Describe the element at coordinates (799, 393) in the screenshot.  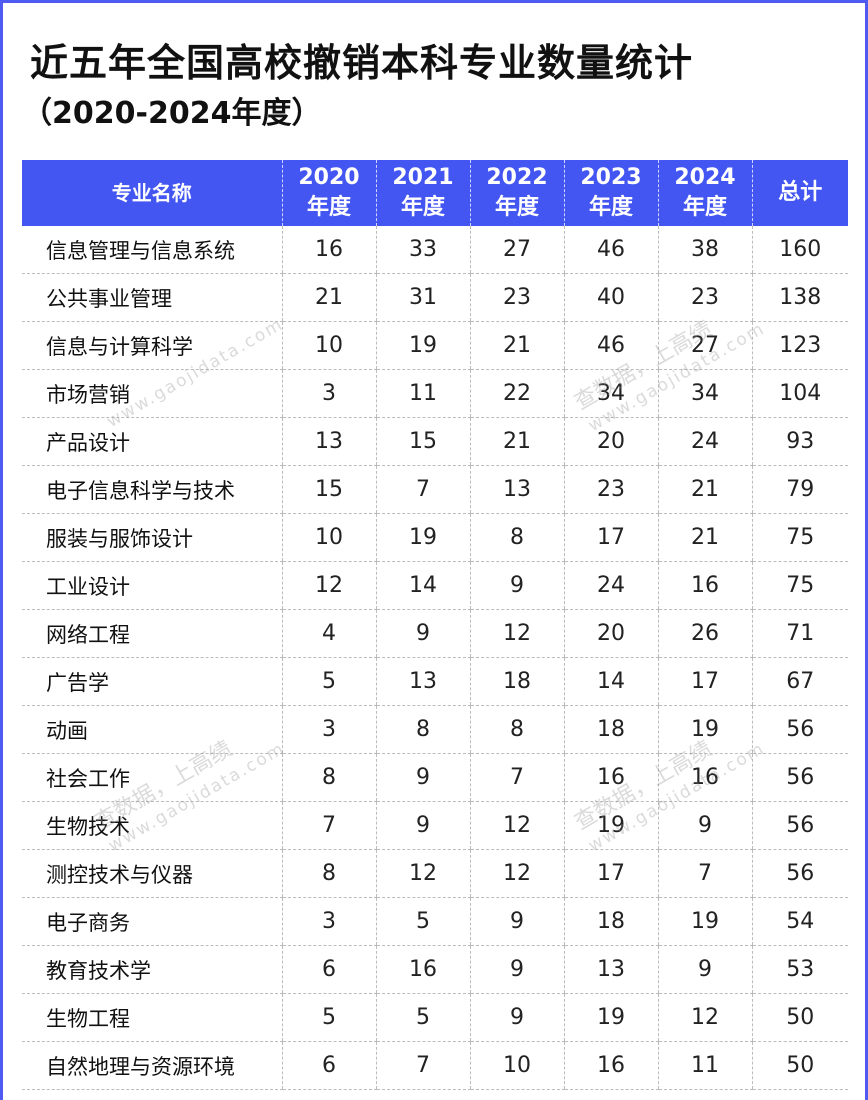
I see `count-cell: 104` at that location.